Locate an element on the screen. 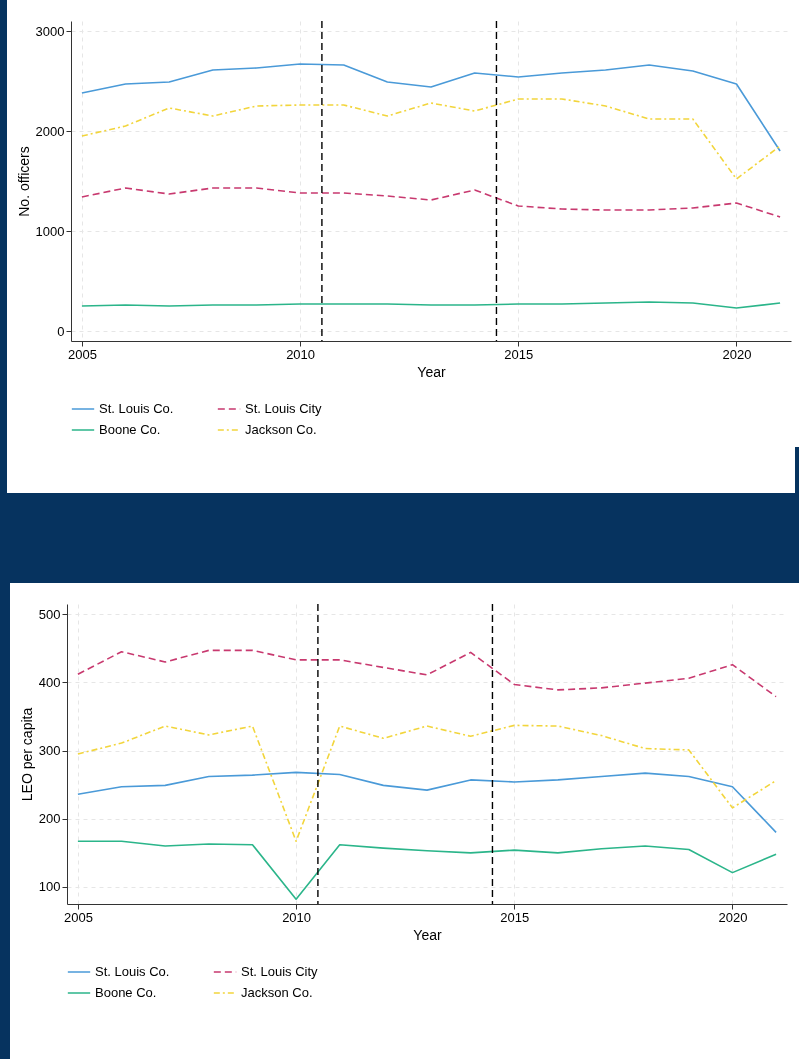  y-tick-label: 400 is located at coordinates (49, 682).